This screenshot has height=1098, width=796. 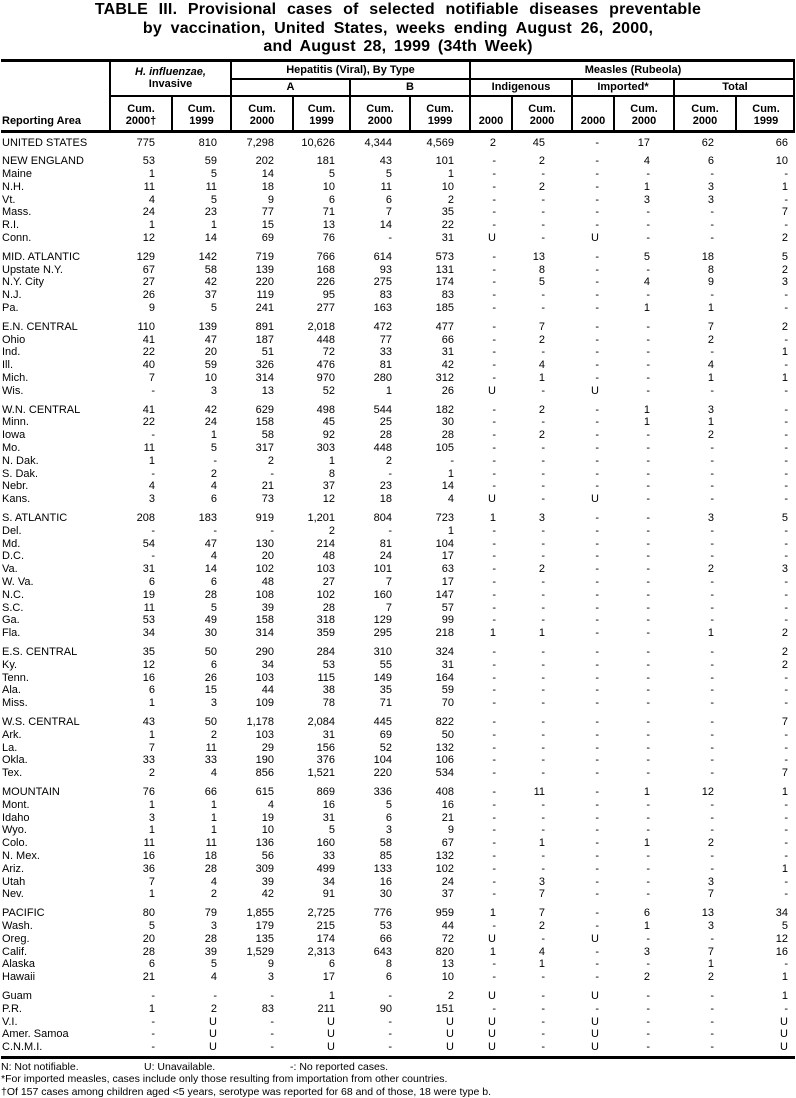 What do you see at coordinates (9, 199) in the screenshot?
I see `reporting-area-cell: Vt.` at bounding box center [9, 199].